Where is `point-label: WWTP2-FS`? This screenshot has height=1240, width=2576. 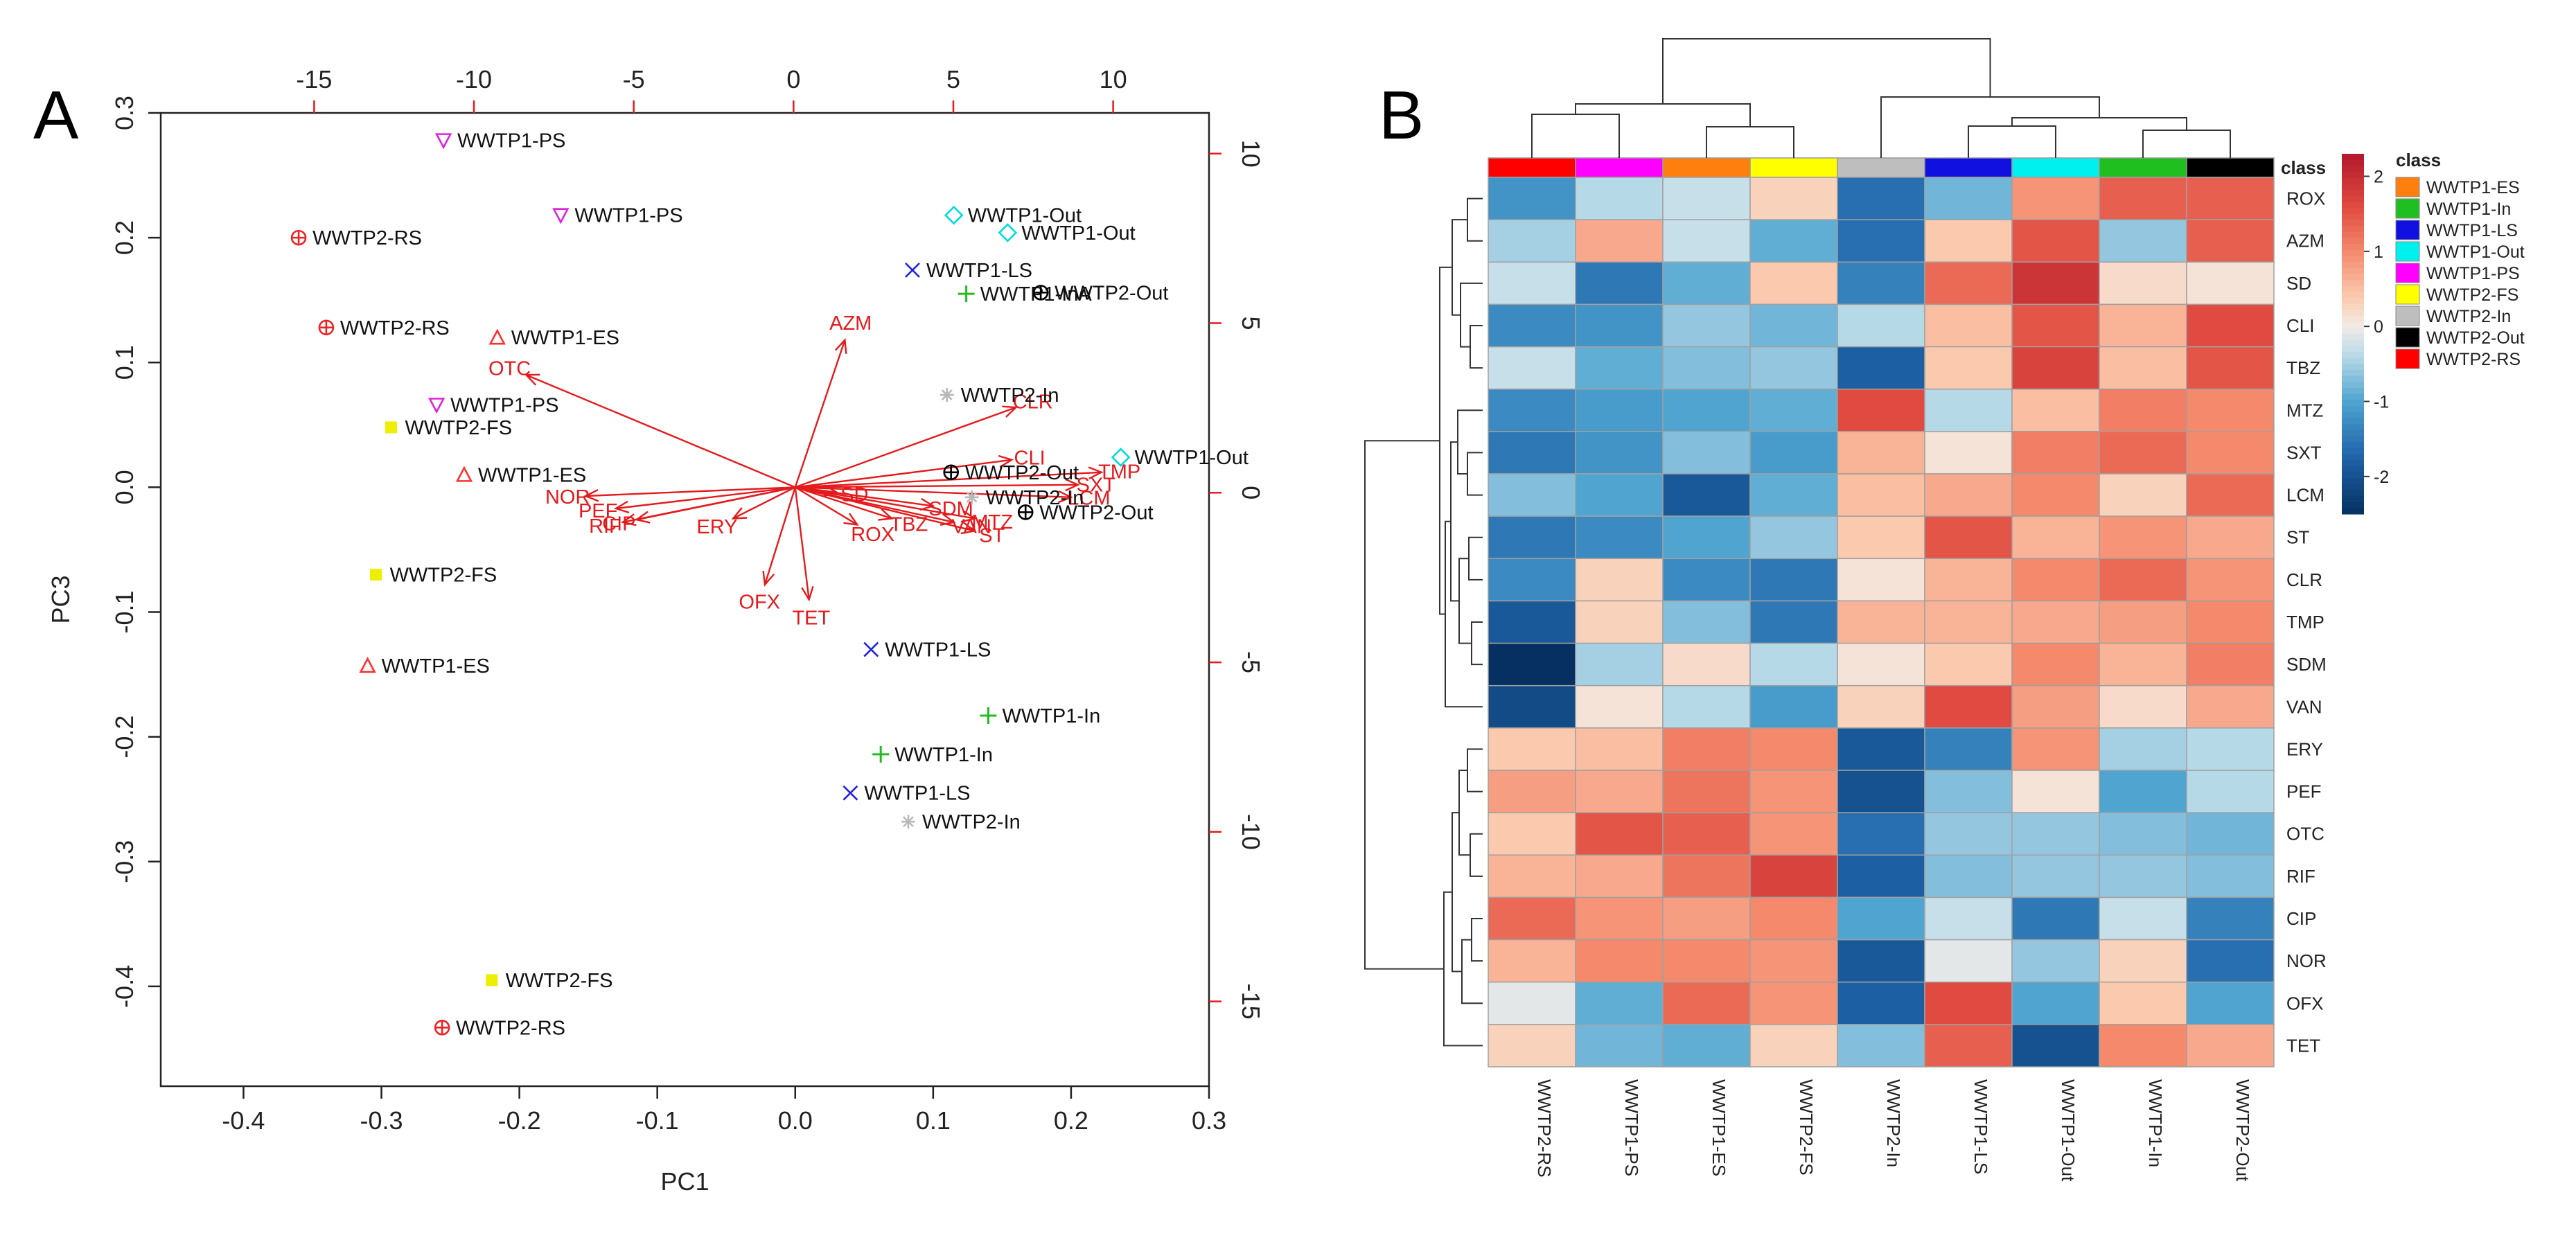
point-label: WWTP2-FS is located at coordinates (458, 428).